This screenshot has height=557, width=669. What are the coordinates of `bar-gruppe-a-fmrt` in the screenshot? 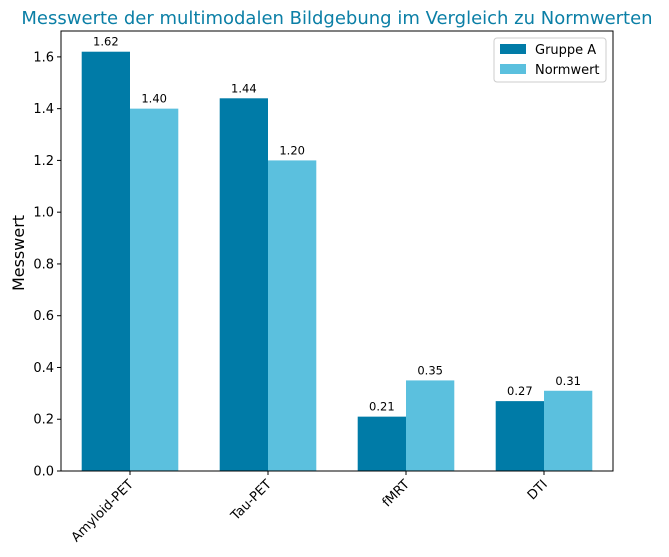 It's located at (381, 443).